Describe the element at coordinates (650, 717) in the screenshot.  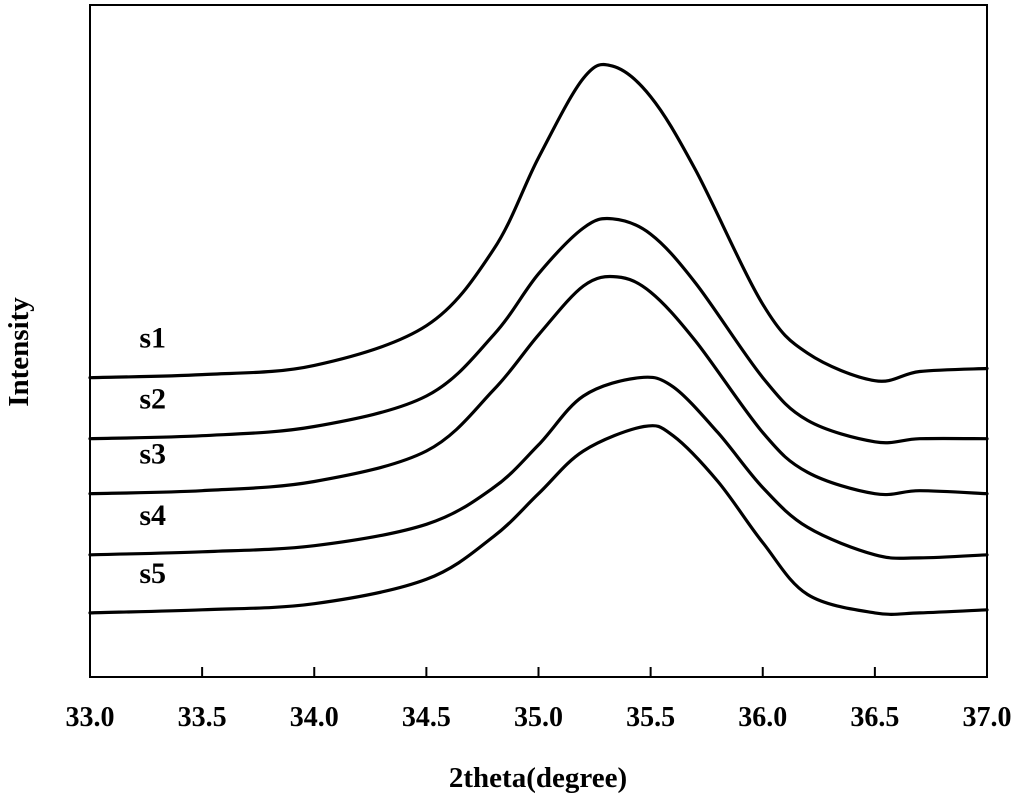
I see `x-tick-label: 35.5` at that location.